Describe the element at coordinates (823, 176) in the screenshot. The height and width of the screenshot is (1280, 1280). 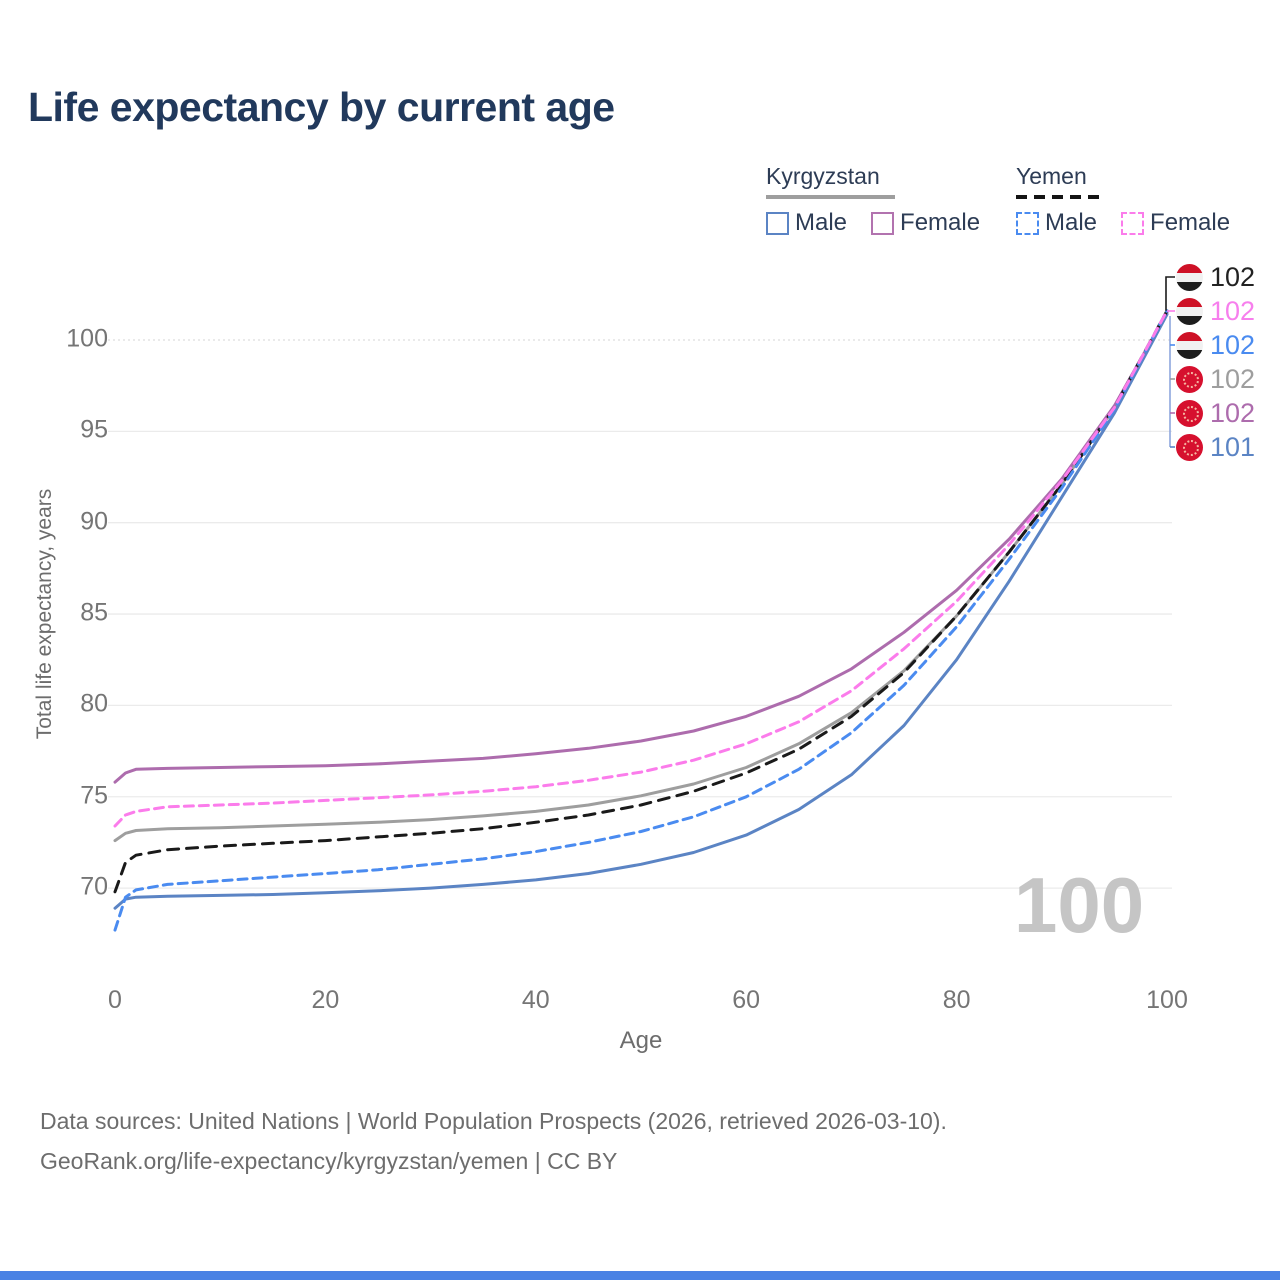
I see `legend-country-kyrgyzstan: Kyrgyzstan` at that location.